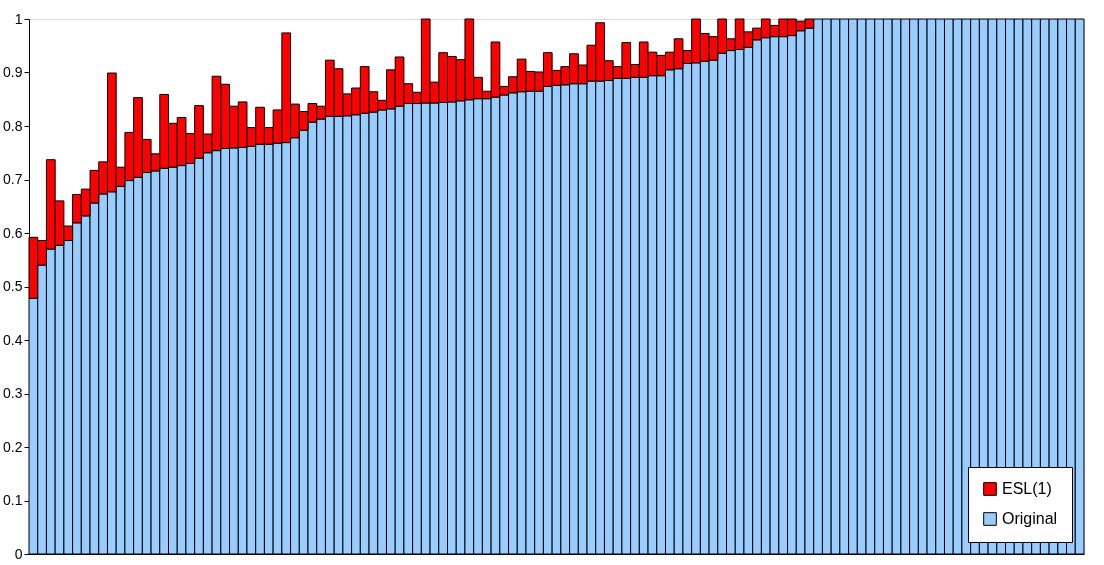  Describe the element at coordinates (1027, 488) in the screenshot. I see `legend-label: ESL(1)` at that location.